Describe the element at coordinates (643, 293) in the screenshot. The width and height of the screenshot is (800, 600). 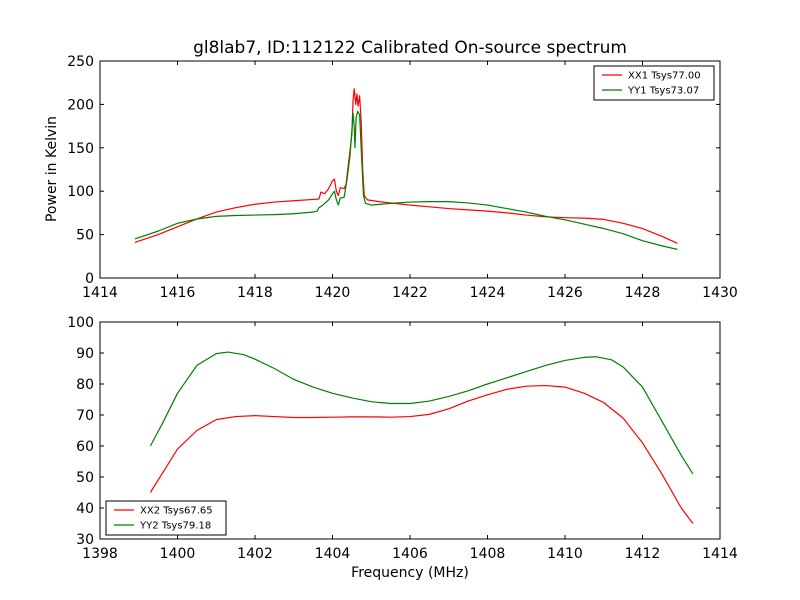
I see `x-tick-label: 1428` at that location.